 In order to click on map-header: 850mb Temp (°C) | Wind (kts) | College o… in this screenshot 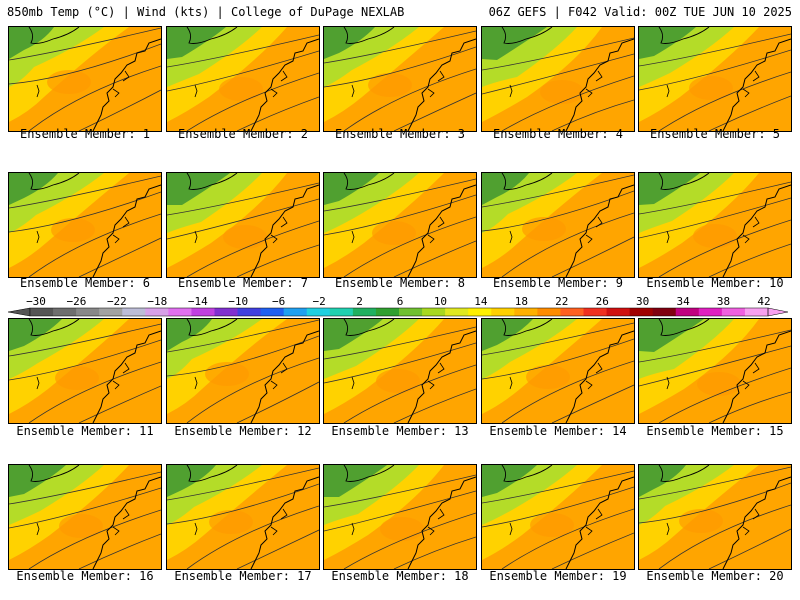, I will do `click(400, 12)`.